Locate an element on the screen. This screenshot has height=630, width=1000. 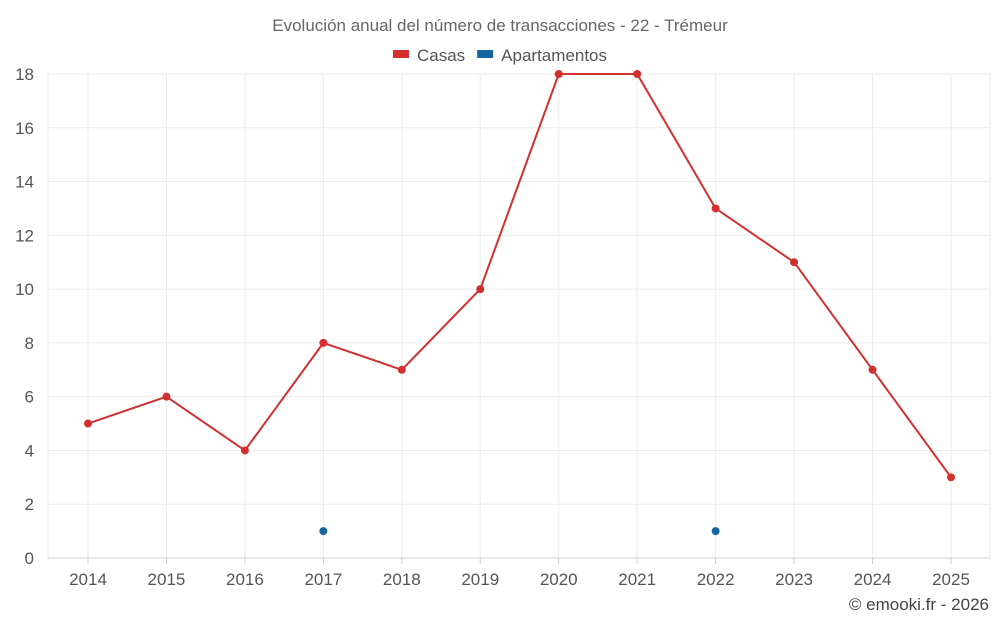
y-tick-label: 16 is located at coordinates (24, 128).